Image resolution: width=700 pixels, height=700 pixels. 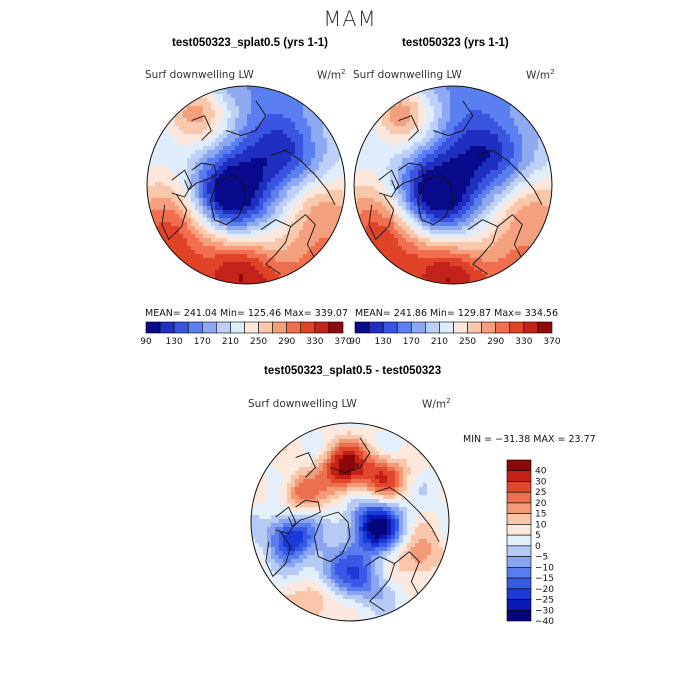 I want to click on colorbar-top-right-tick-label: 290, so click(x=495, y=342).